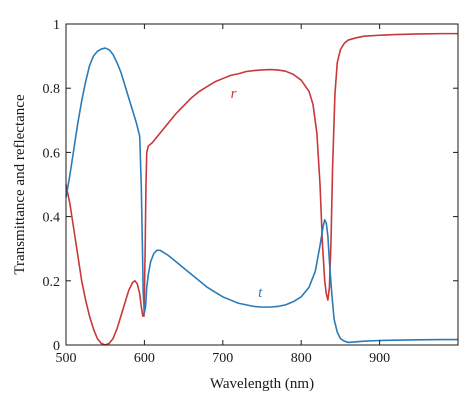  What do you see at coordinates (144, 358) in the screenshot?
I see `x-tick-label: 600` at bounding box center [144, 358].